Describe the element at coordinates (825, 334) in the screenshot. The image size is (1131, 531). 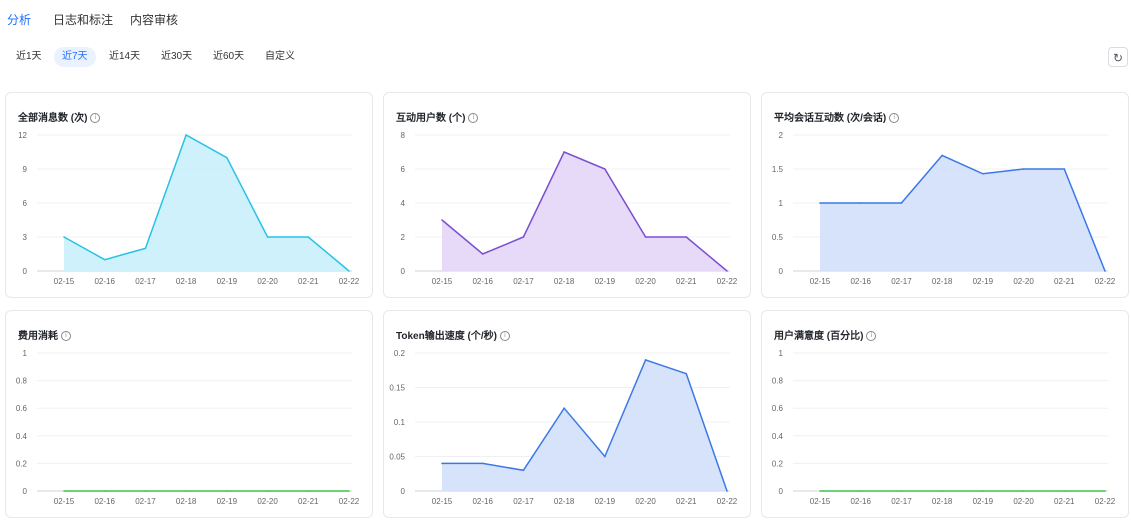
I see `chart-title: 用户满意度 (百分比) i` at that location.